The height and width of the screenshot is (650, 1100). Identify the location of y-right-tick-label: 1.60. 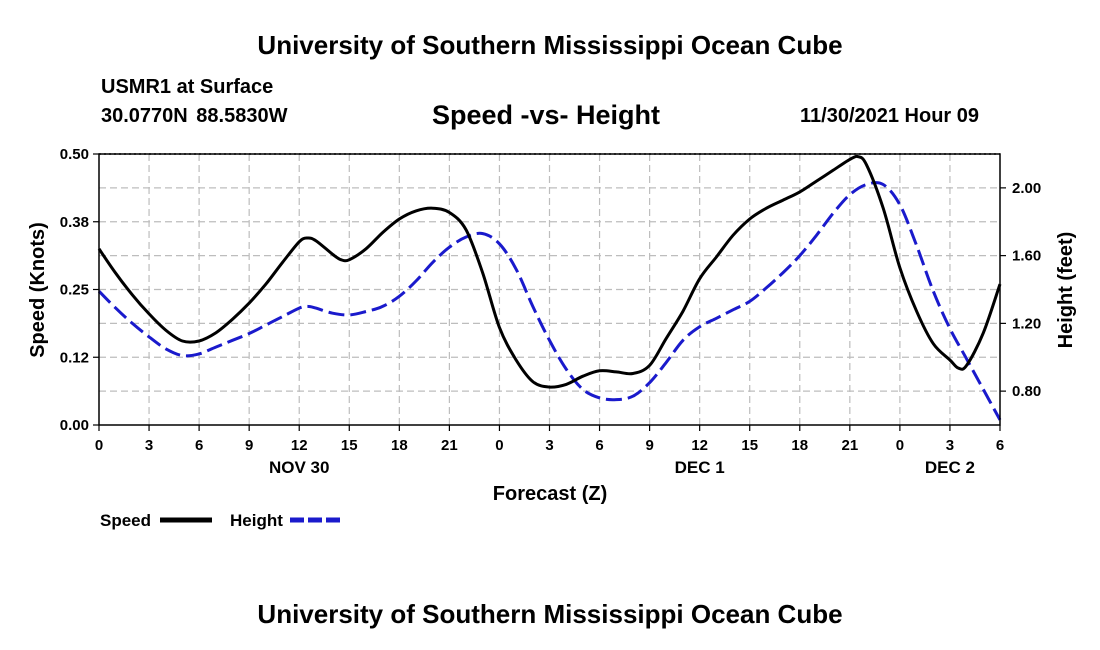
(1026, 256).